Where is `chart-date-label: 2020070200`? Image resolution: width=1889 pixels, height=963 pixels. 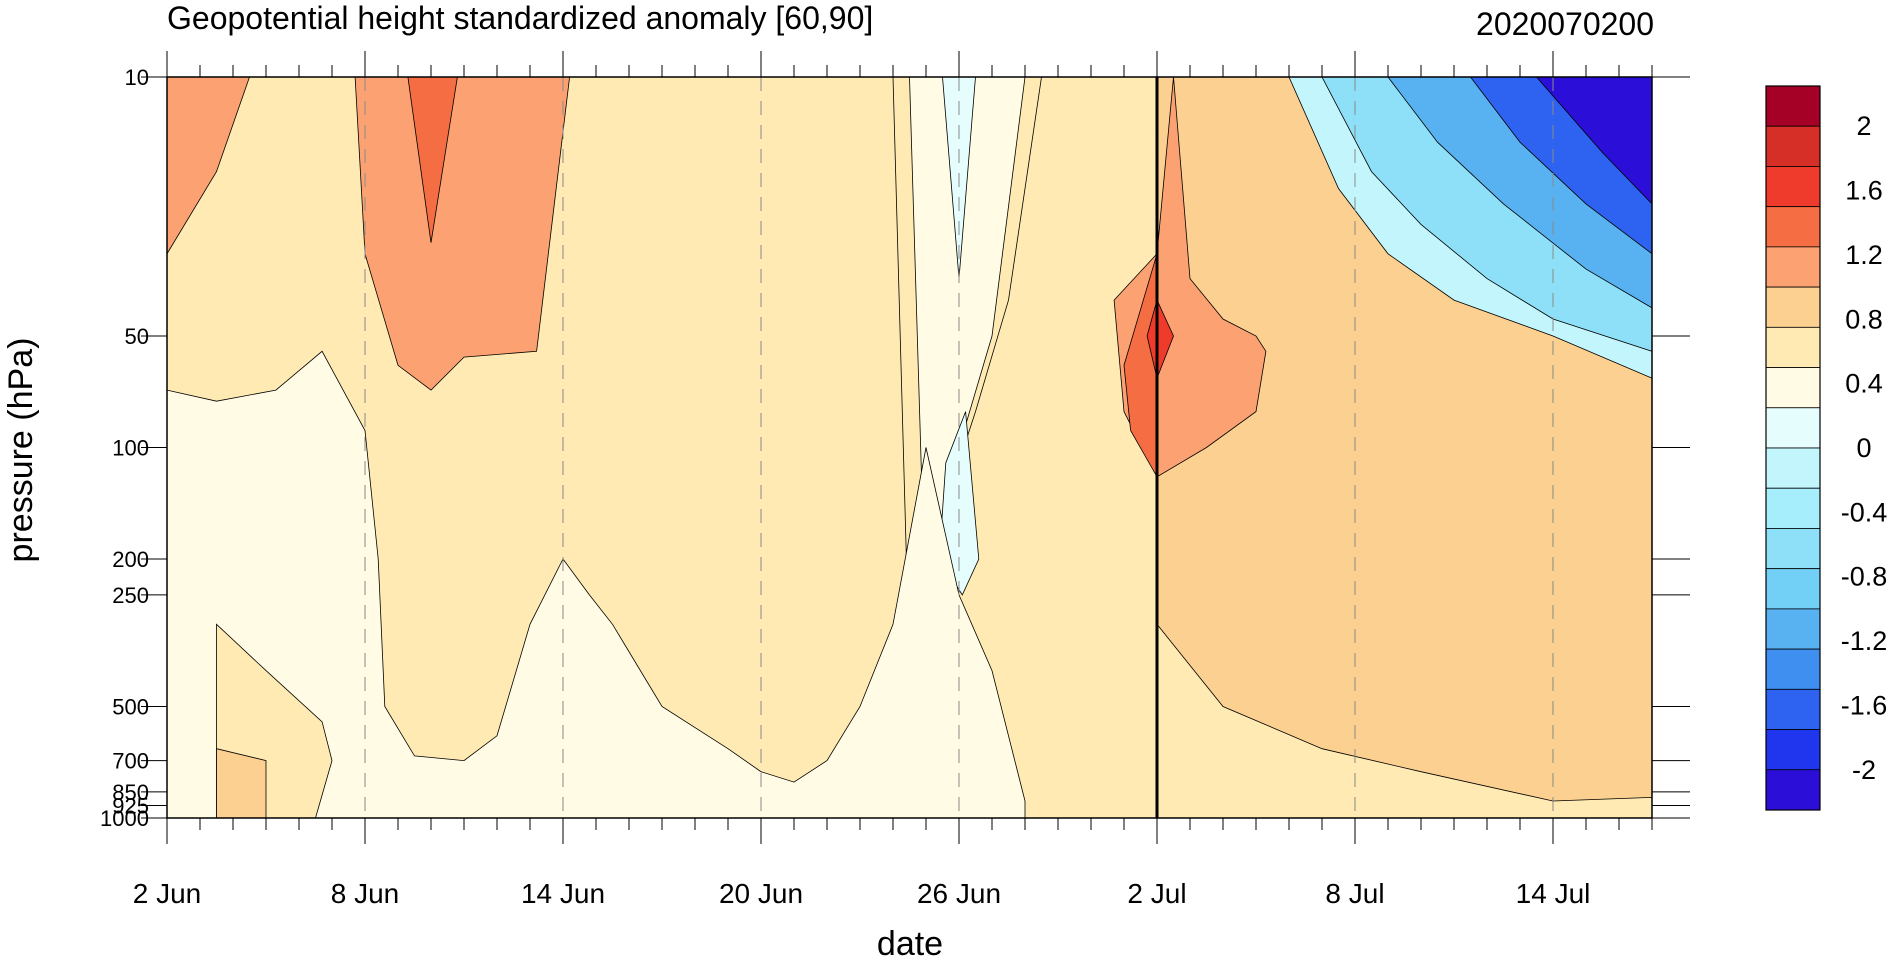
chart-date-label: 2020070200 is located at coordinates (1565, 24).